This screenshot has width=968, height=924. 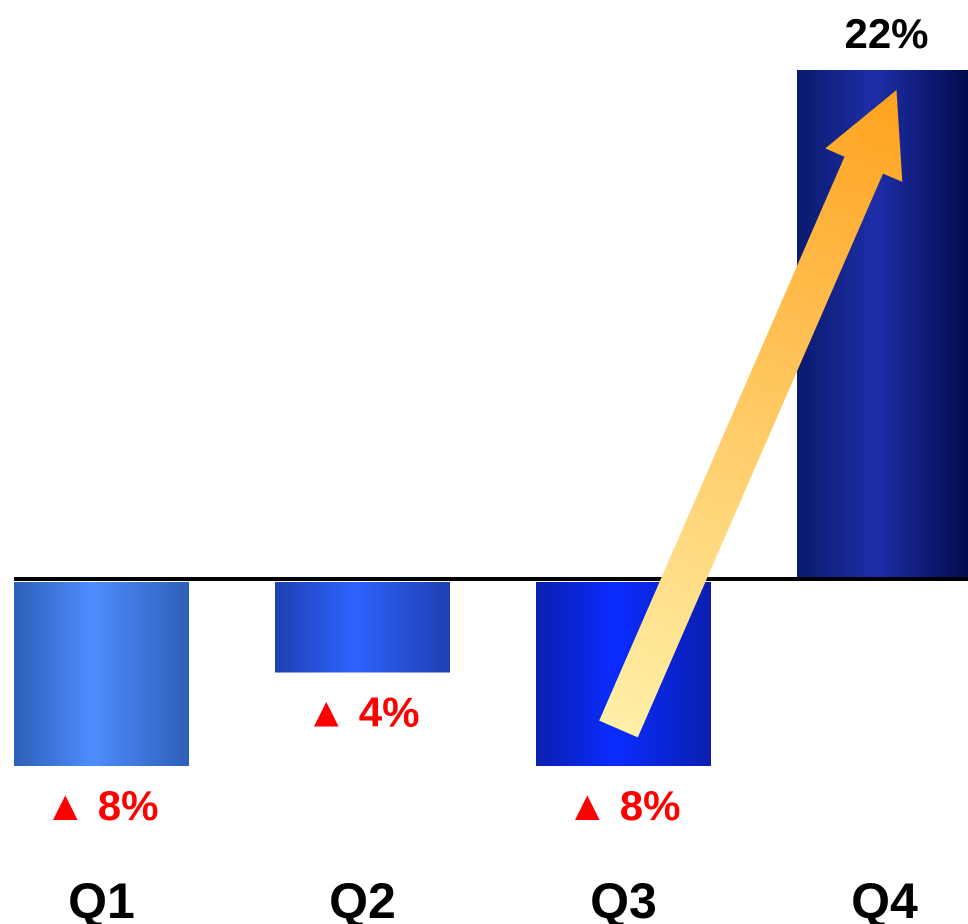 I want to click on category-label-q4: Q4, so click(x=884, y=898).